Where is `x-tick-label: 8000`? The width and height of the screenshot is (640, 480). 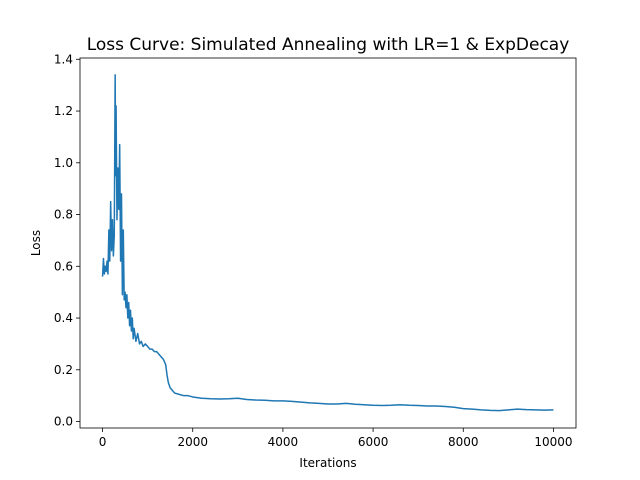
x-tick-label: 8000 is located at coordinates (463, 442).